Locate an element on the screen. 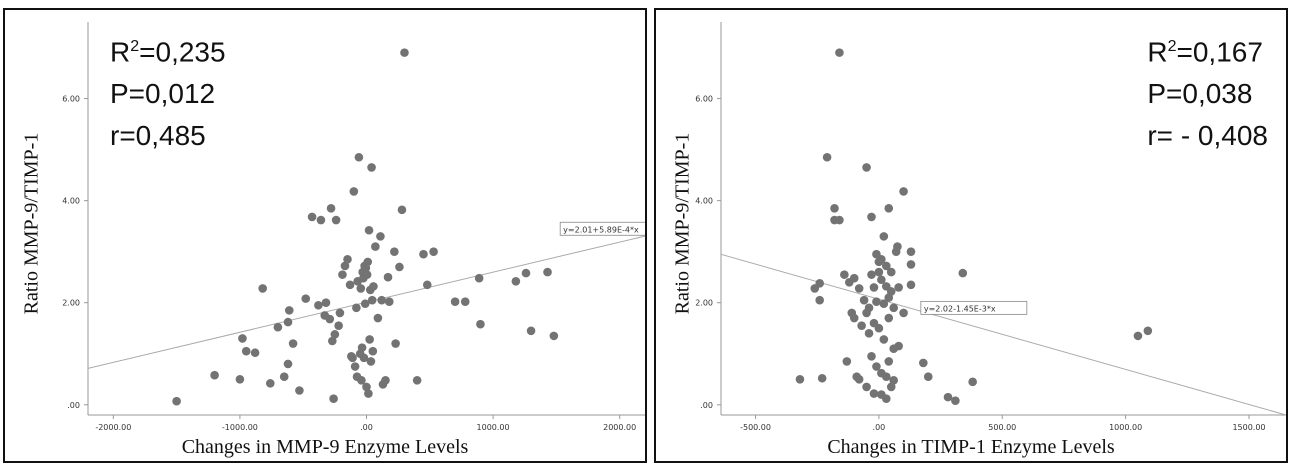 This screenshot has width=1291, height=464. stats-block-mmp9: R2=0,235 P=0,012 r=0,485 is located at coordinates (168, 91).